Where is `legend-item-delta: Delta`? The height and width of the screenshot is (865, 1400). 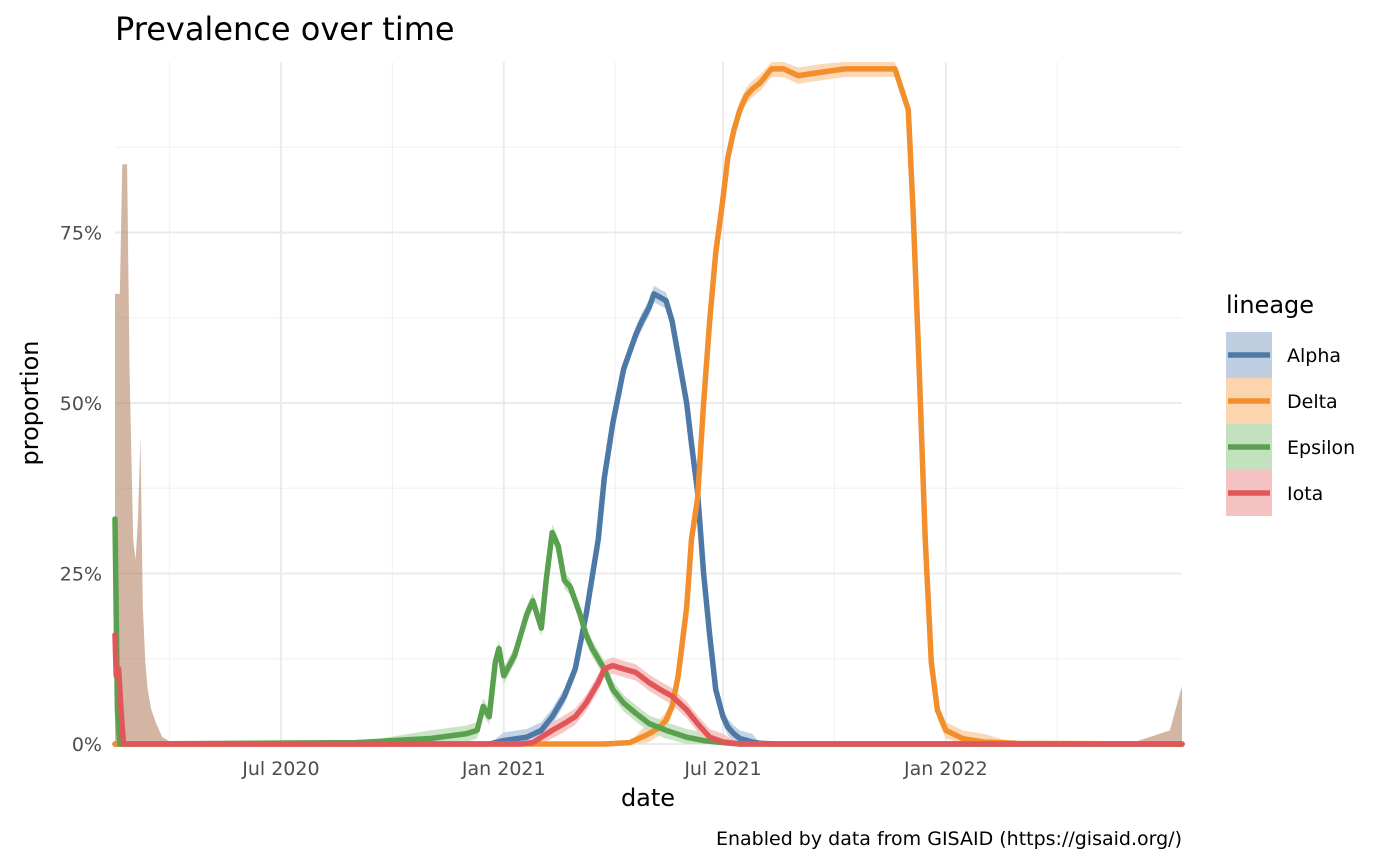 legend-item-delta: Delta is located at coordinates (1282, 401).